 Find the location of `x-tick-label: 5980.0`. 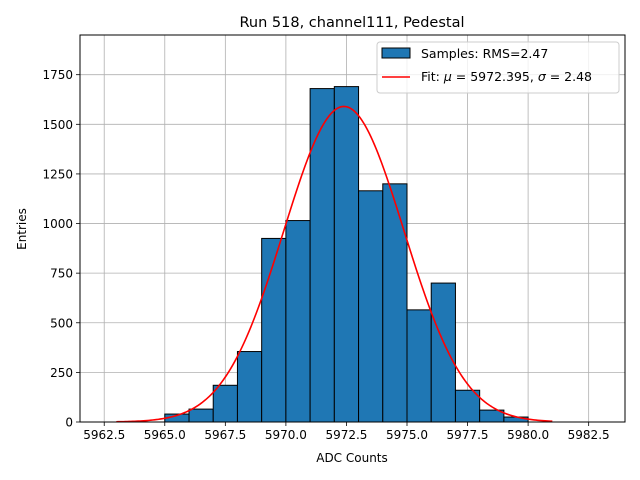

x-tick-label: 5980.0 is located at coordinates (528, 435).